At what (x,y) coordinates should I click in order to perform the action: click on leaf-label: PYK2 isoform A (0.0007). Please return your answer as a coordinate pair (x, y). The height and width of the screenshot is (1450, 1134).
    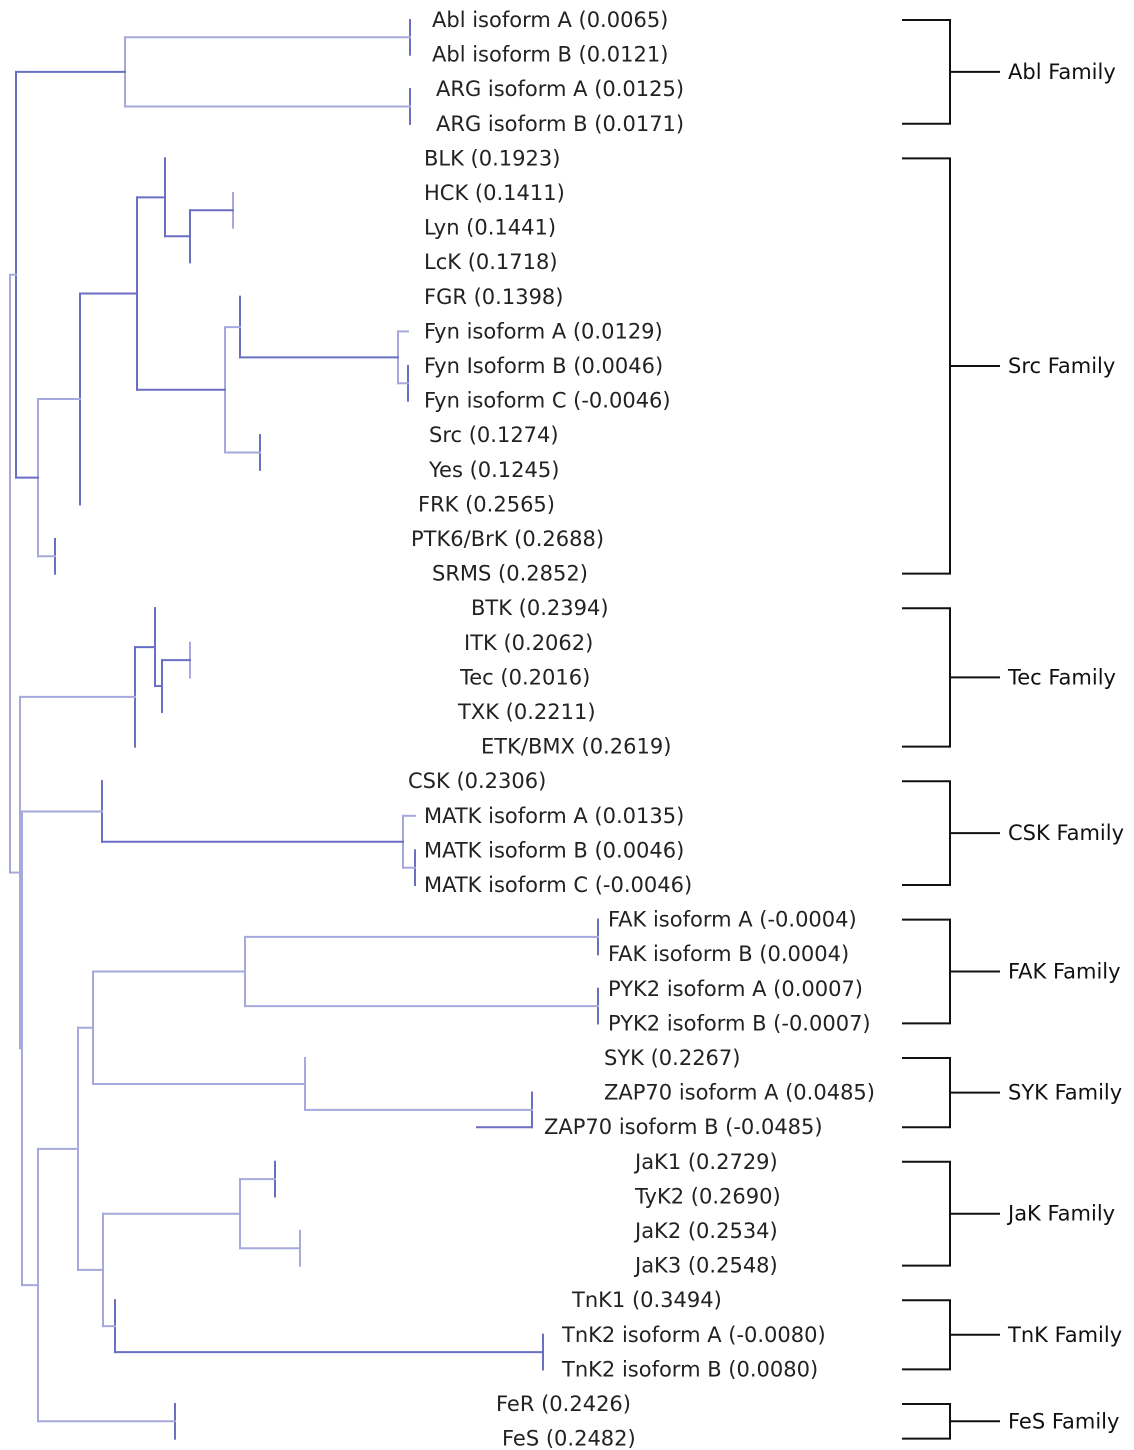
    Looking at the image, I should click on (735, 989).